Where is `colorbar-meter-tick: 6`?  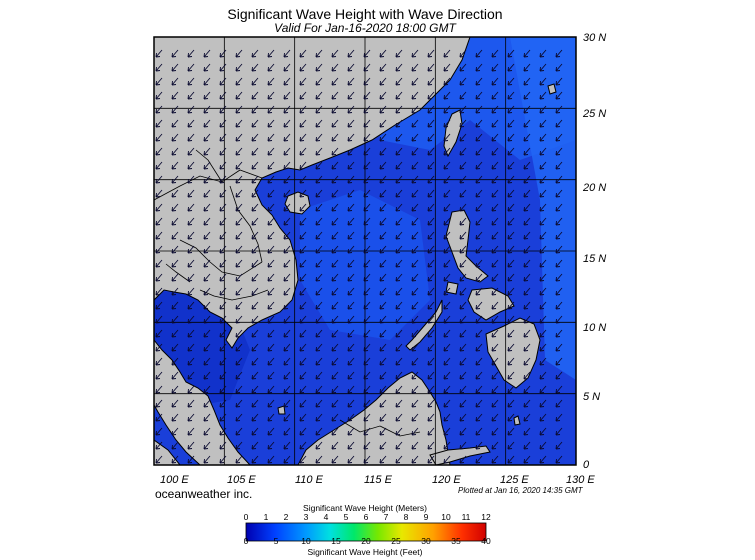 colorbar-meter-tick: 6 is located at coordinates (366, 517).